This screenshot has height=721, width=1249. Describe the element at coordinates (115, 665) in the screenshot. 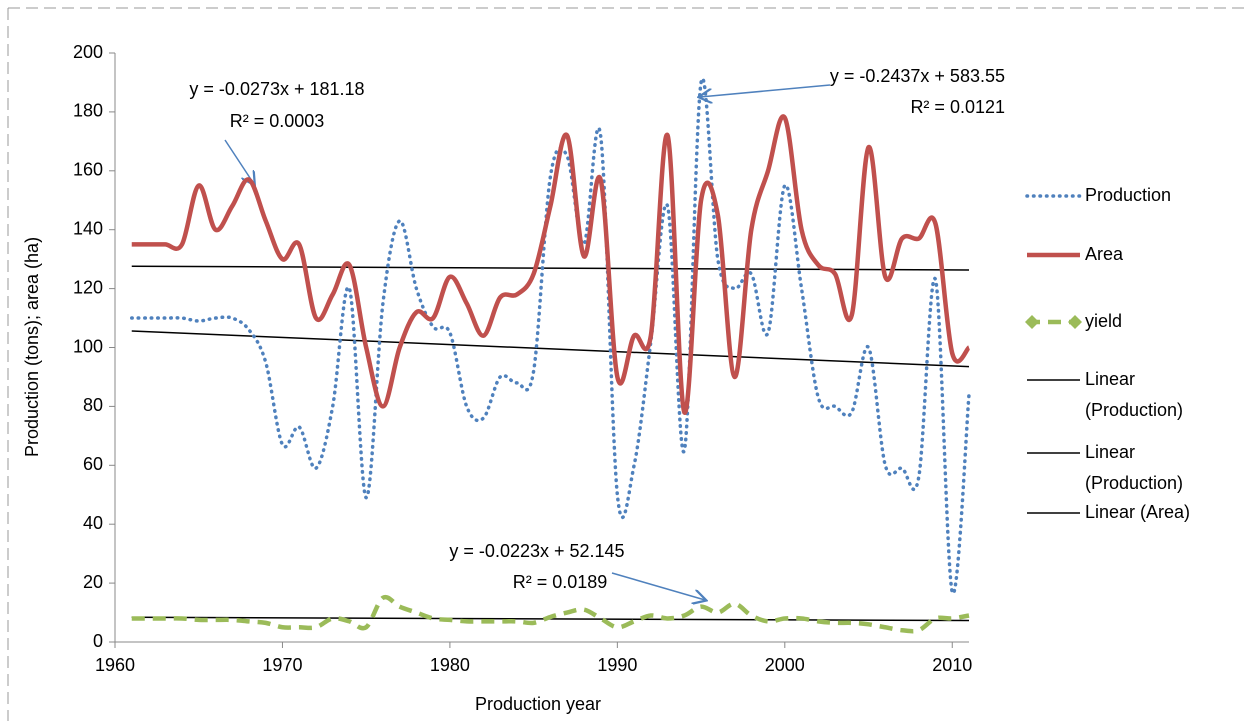

I see `x-tick-label: 1960` at that location.